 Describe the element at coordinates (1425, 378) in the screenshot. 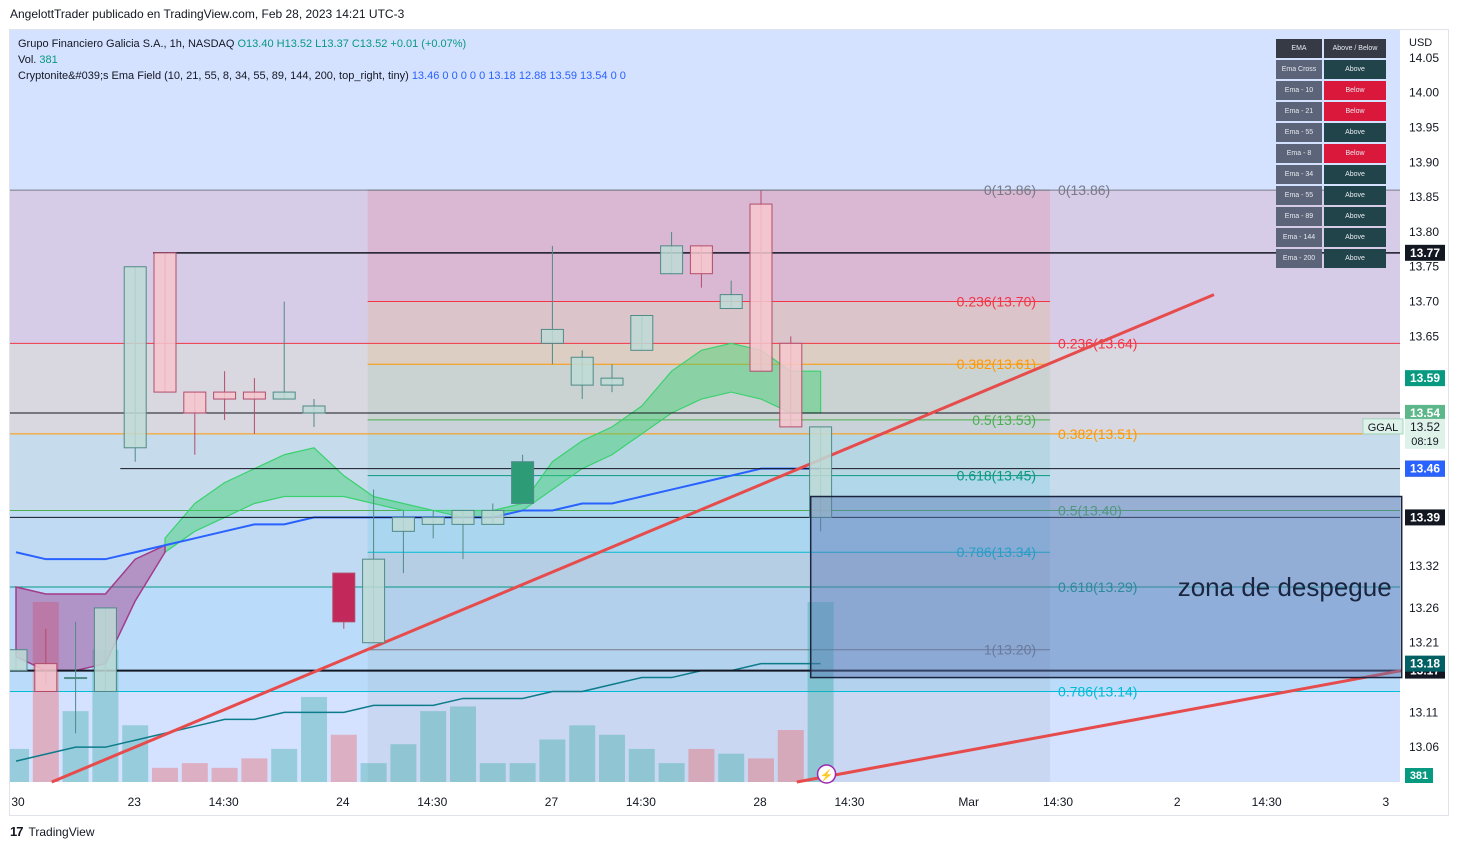

I see `price-badge-label: 13.59` at that location.